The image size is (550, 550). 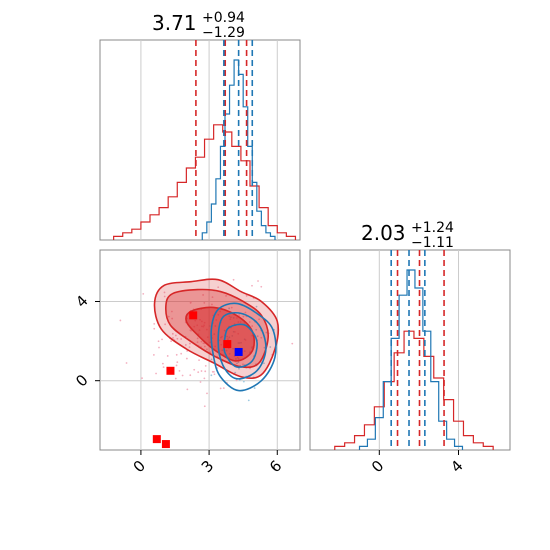 What do you see at coordinates (411, 359) in the screenshot?
I see `hist-blue-param2` at bounding box center [411, 359].